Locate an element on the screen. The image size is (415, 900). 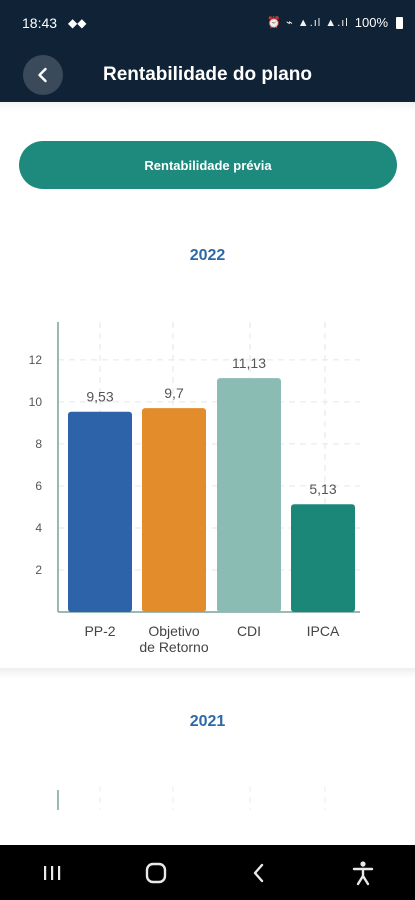
y-tick-label: 8 is located at coordinates (38, 444).